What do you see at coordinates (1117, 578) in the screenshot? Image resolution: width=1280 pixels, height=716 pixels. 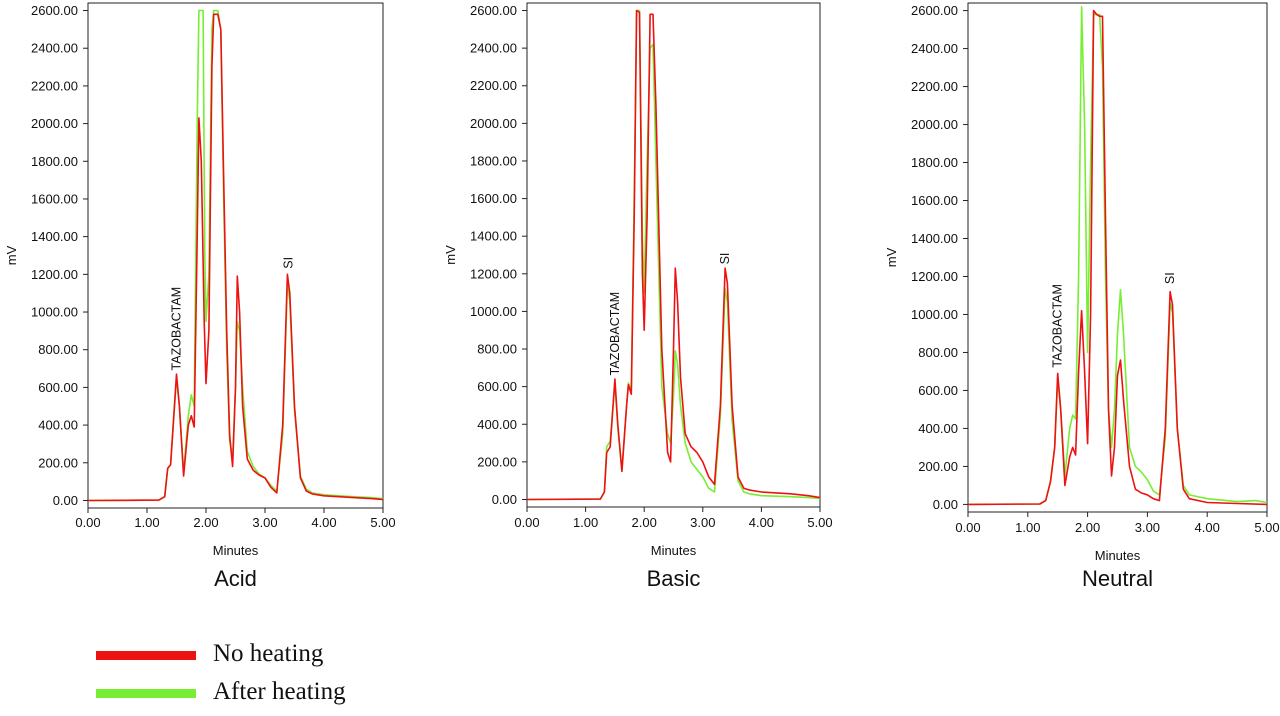 I see `chart-title: Neutral` at bounding box center [1117, 578].